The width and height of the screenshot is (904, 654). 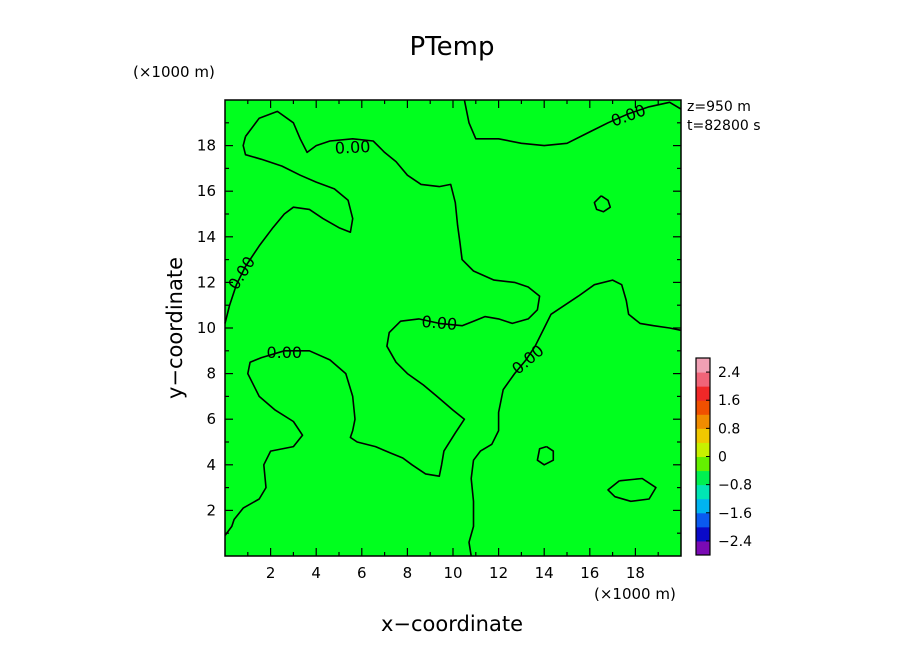 What do you see at coordinates (206, 328) in the screenshot?
I see `y-tick-label: 10` at bounding box center [206, 328].